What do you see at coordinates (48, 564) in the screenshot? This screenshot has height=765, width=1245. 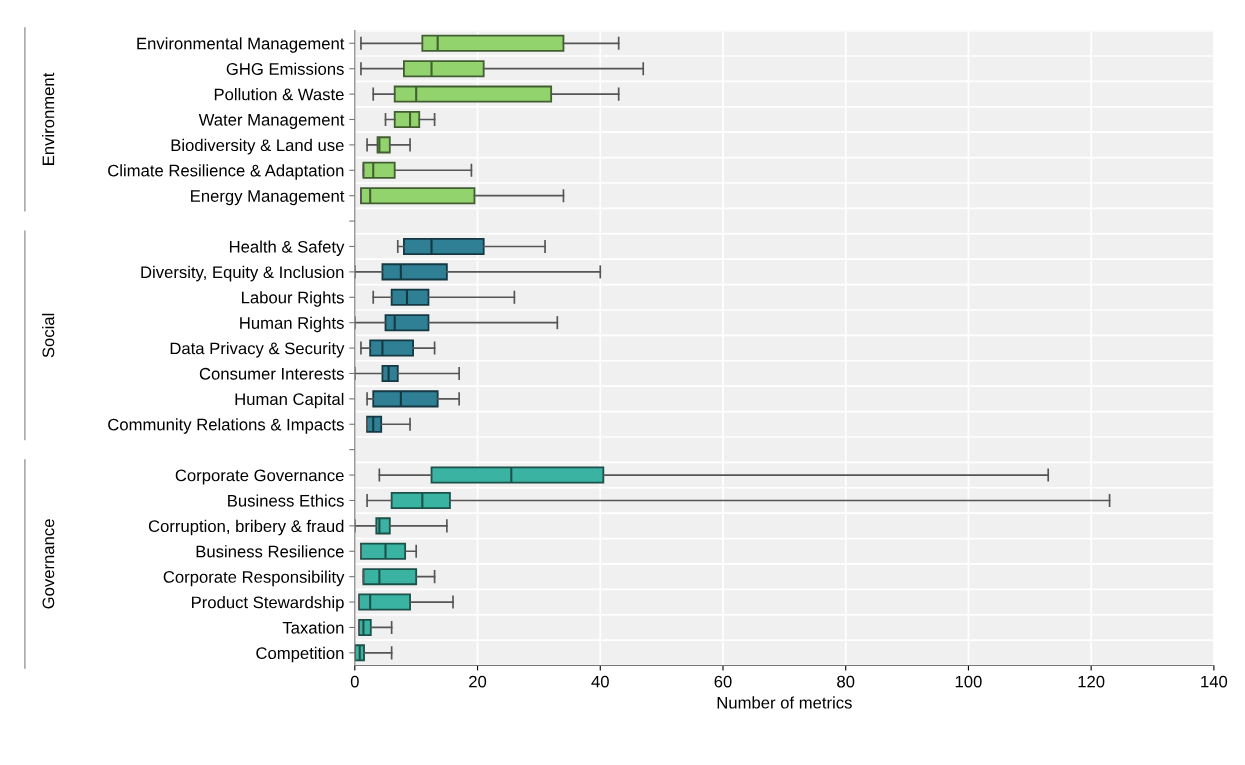 I see `text: Governance` at bounding box center [48, 564].